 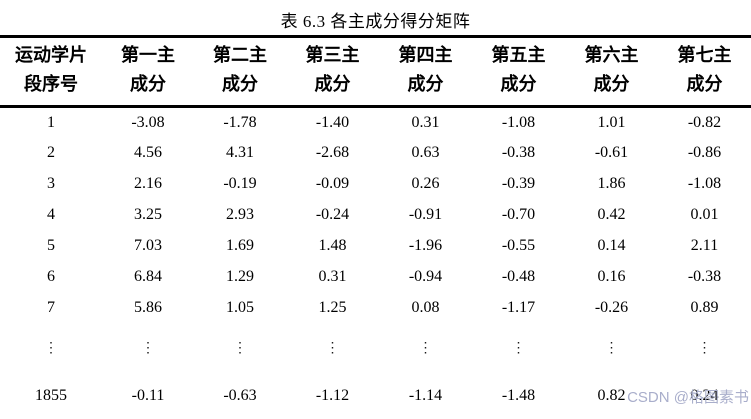 I want to click on table-cell: 0.08, so click(x=425, y=307).